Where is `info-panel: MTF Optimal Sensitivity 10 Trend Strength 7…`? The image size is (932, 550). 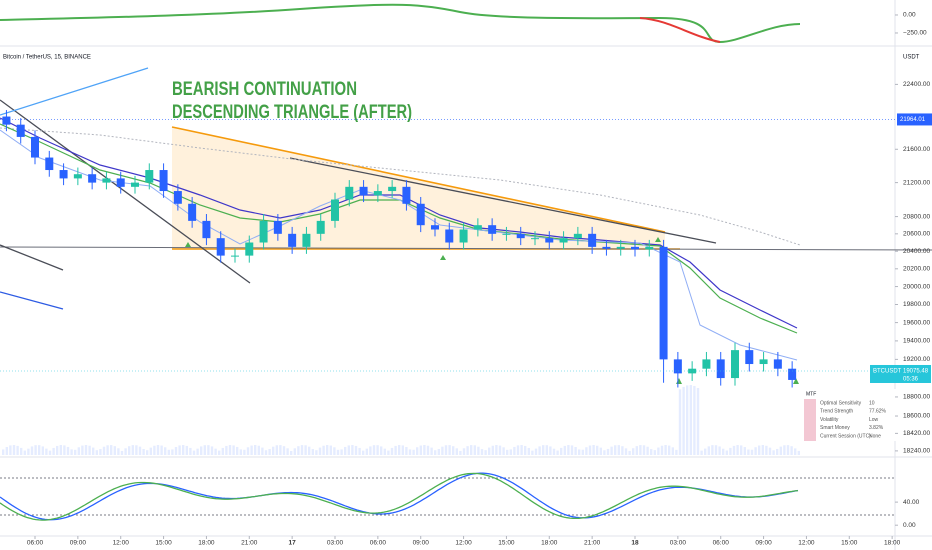 info-panel: MTF Optimal Sensitivity 10 Trend Strength 7… is located at coordinates (850, 415).